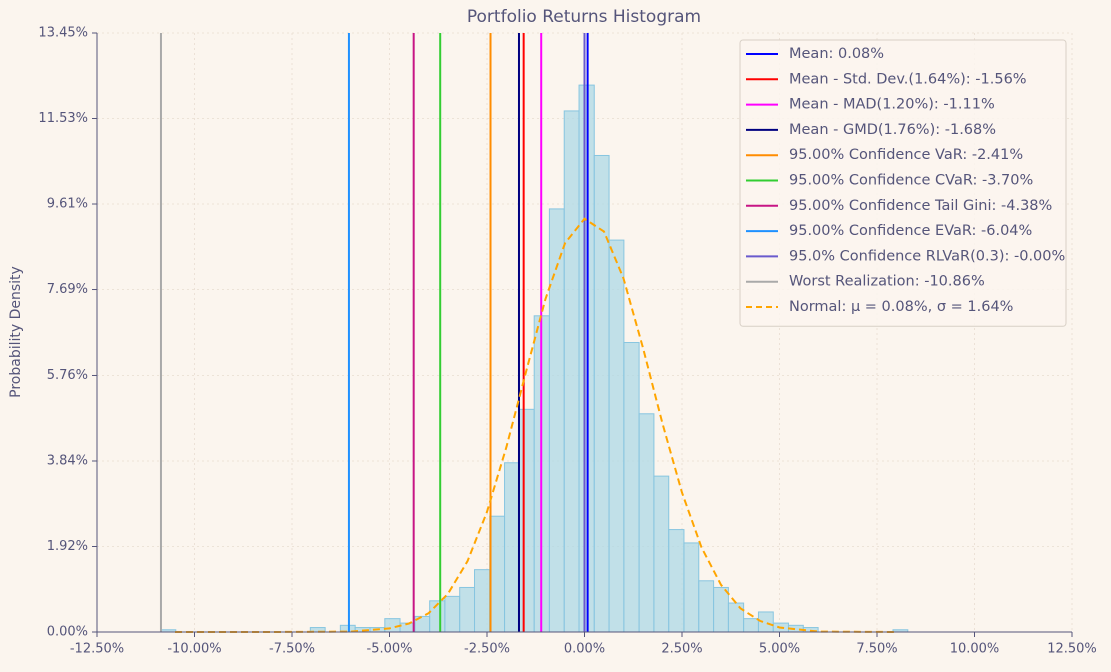 The height and width of the screenshot is (672, 1111). I want to click on legend-label: Mean - MAD(1.20%): -1.11%, so click(892, 105).